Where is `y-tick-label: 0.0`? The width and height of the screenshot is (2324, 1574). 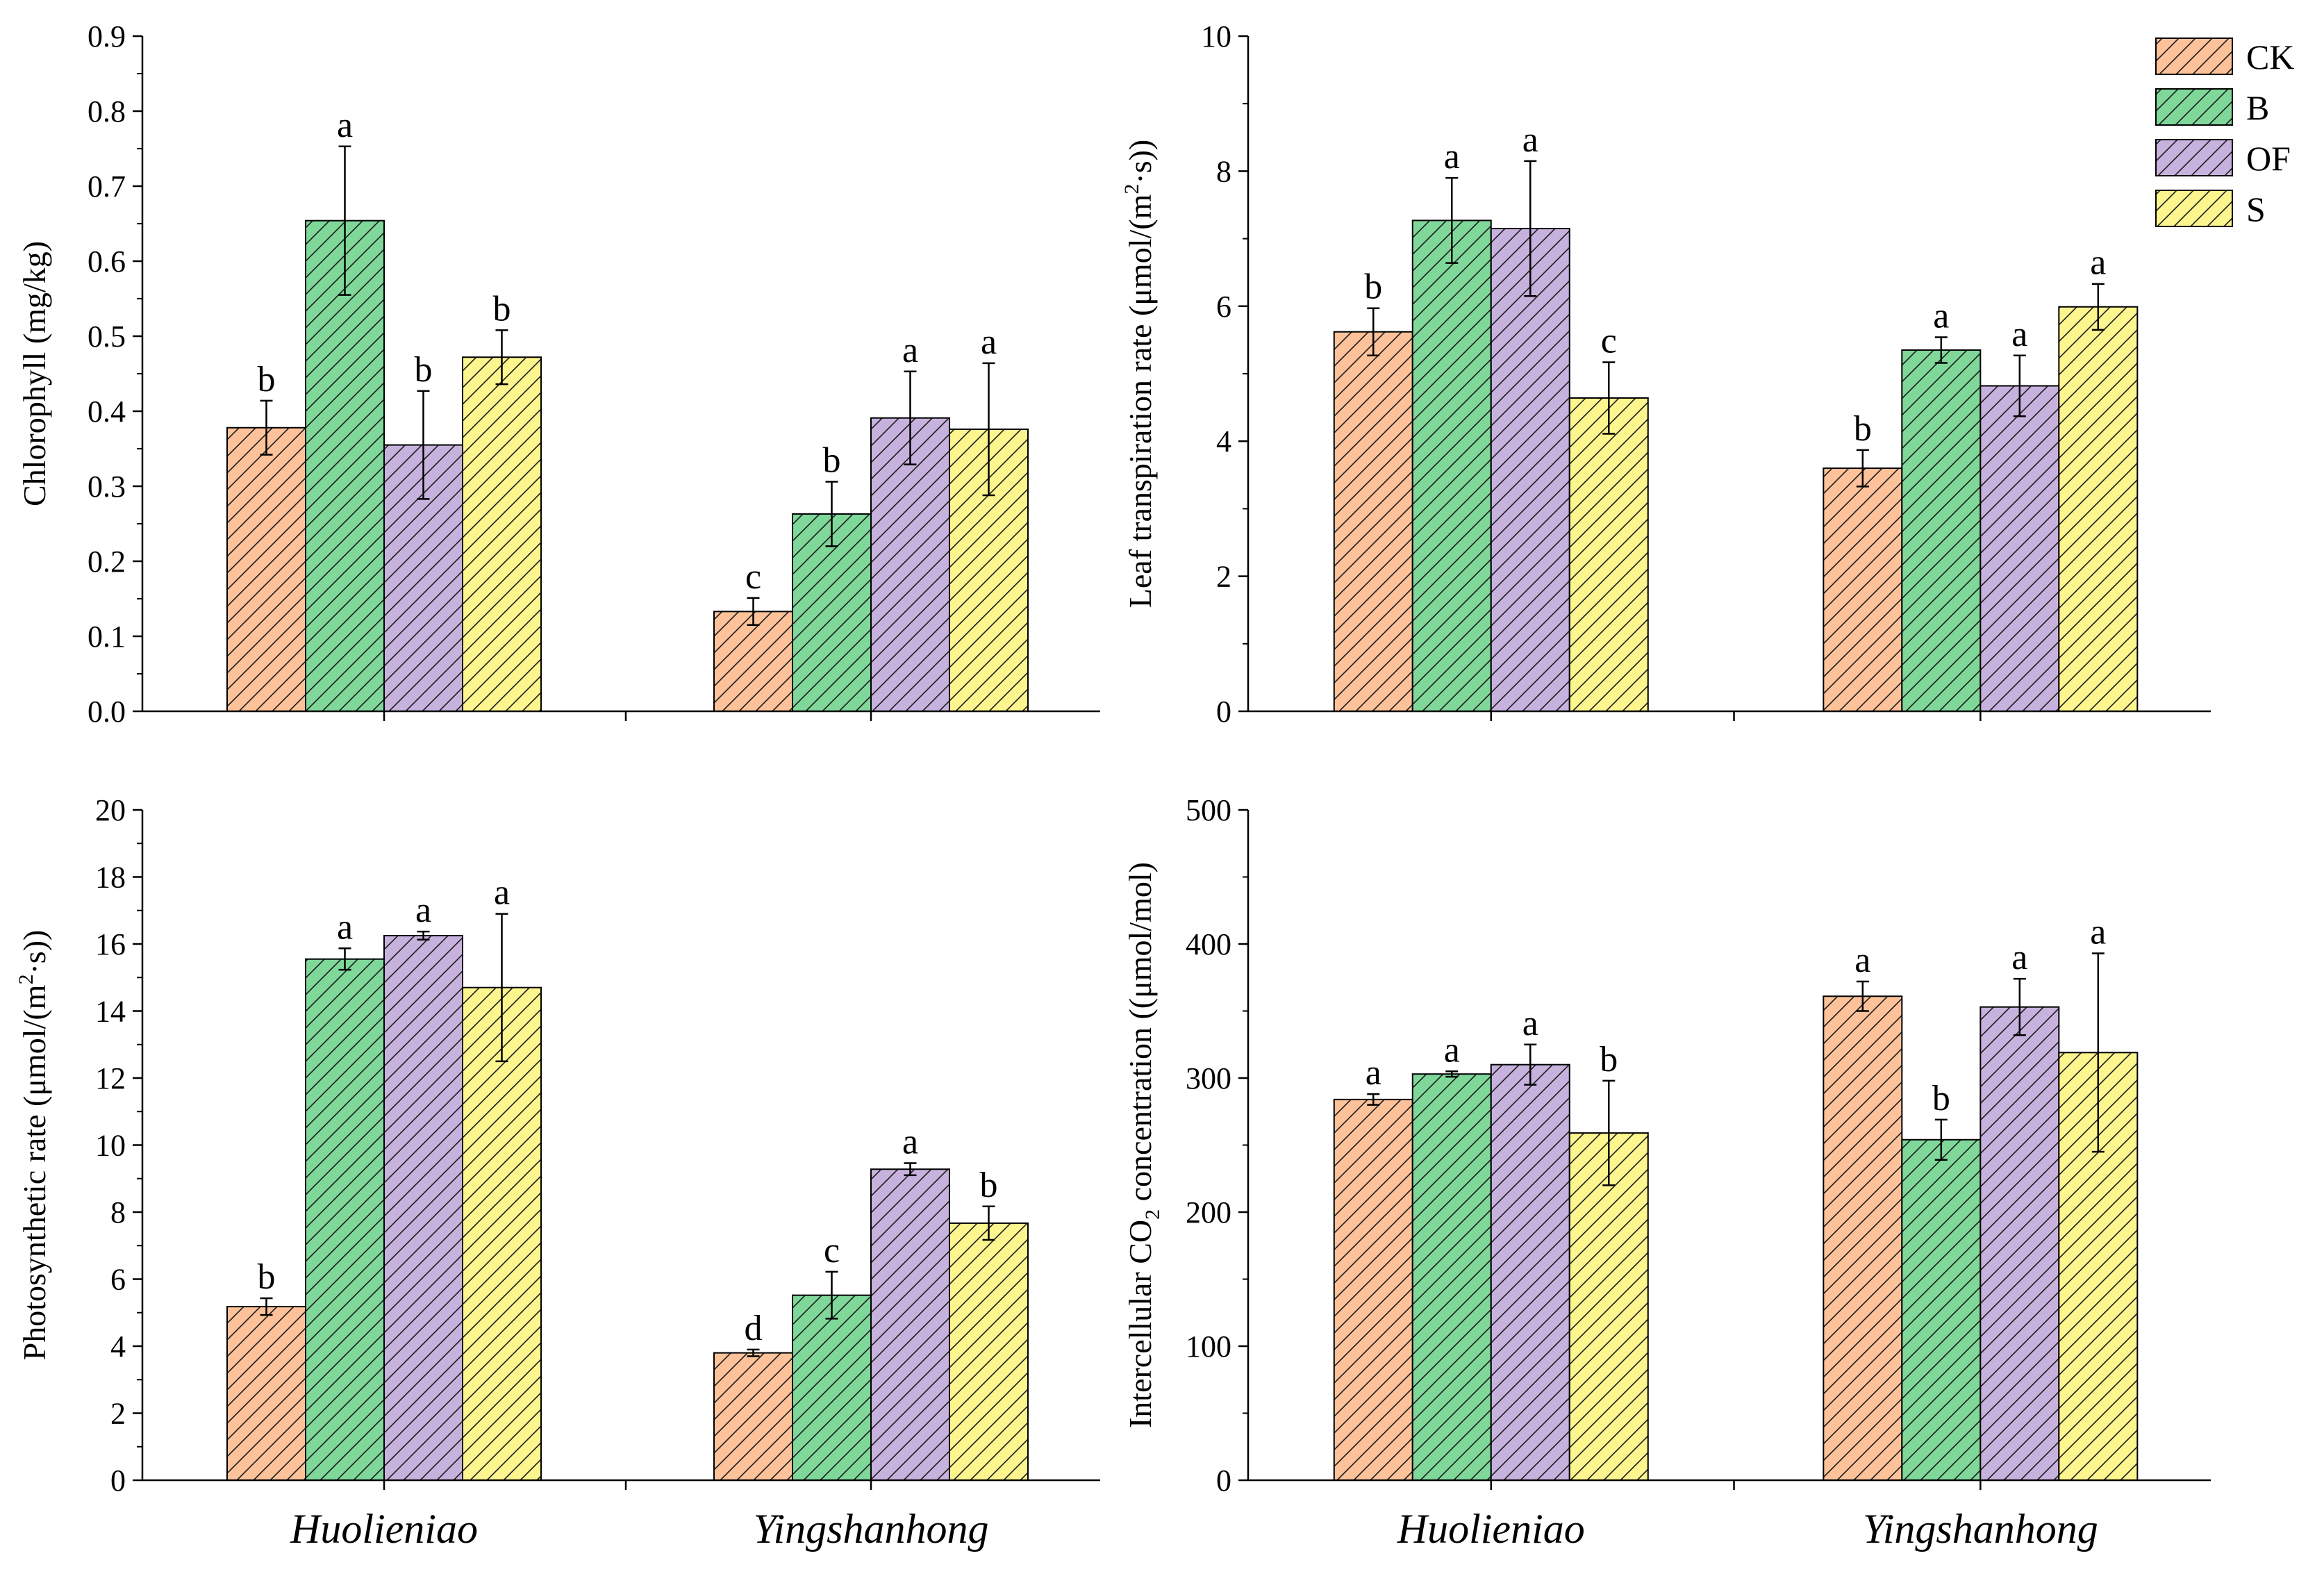 y-tick-label: 0.0 is located at coordinates (107, 712).